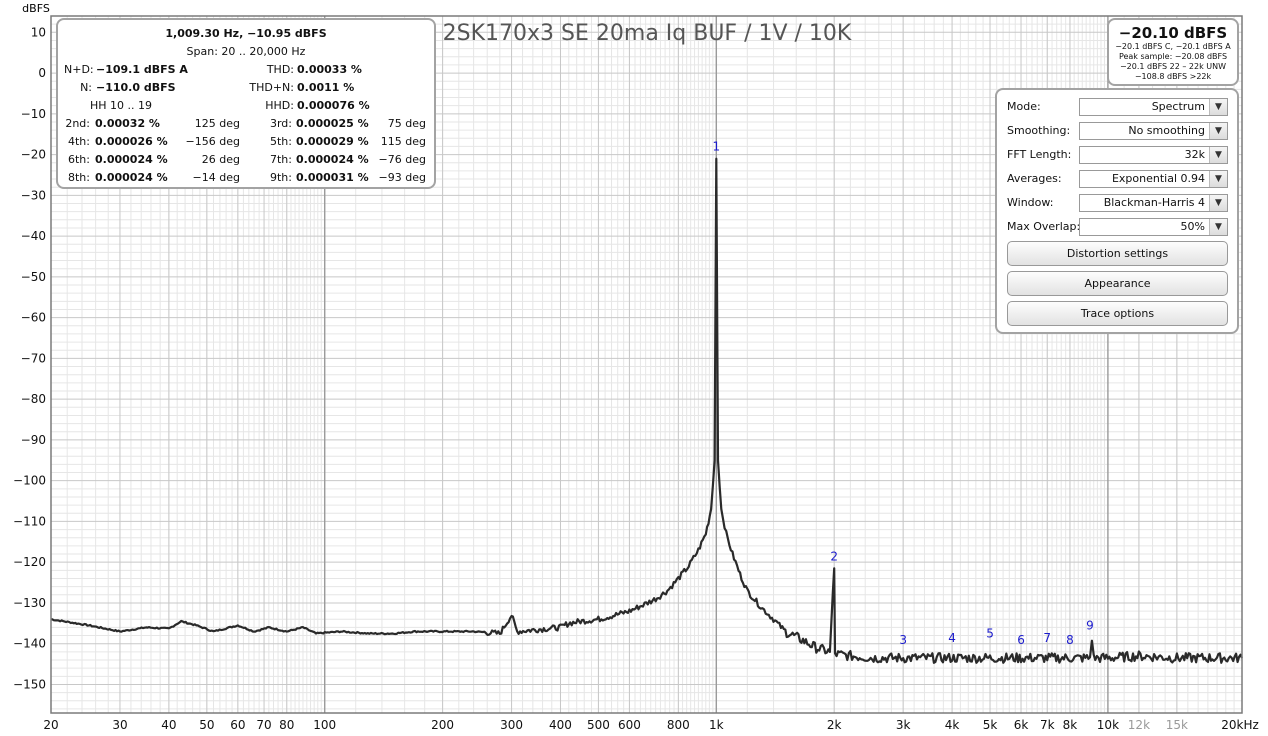  I want to click on chart-title: 2SK170x3 SE 20ma Iq BUF / 1V / 10K, so click(647, 33).